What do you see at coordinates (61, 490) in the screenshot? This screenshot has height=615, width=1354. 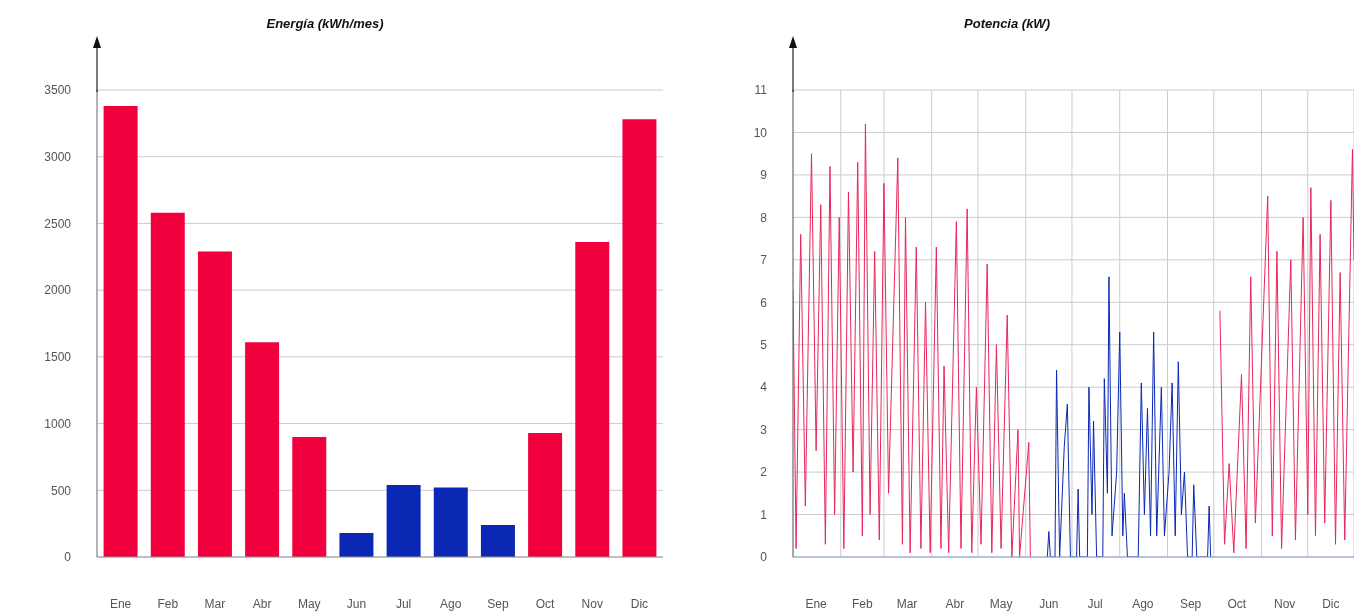 I see `y-tick-label: 500` at bounding box center [61, 490].